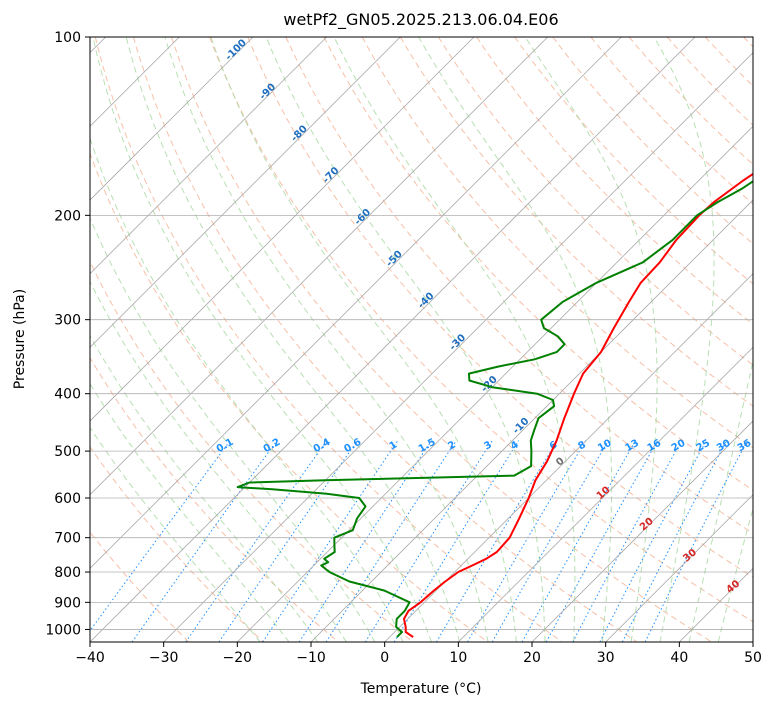 The height and width of the screenshot is (708, 775). What do you see at coordinates (394, 445) in the screenshot?
I see `mixing-ratio-label: 1` at bounding box center [394, 445].